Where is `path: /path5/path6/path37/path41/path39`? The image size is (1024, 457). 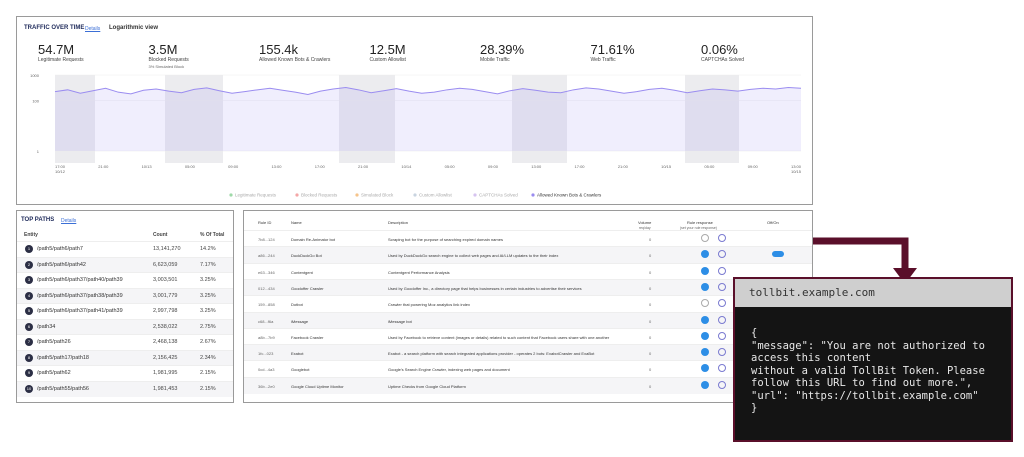 path: /path5/path6/path37/path41/path39 is located at coordinates (80, 311).